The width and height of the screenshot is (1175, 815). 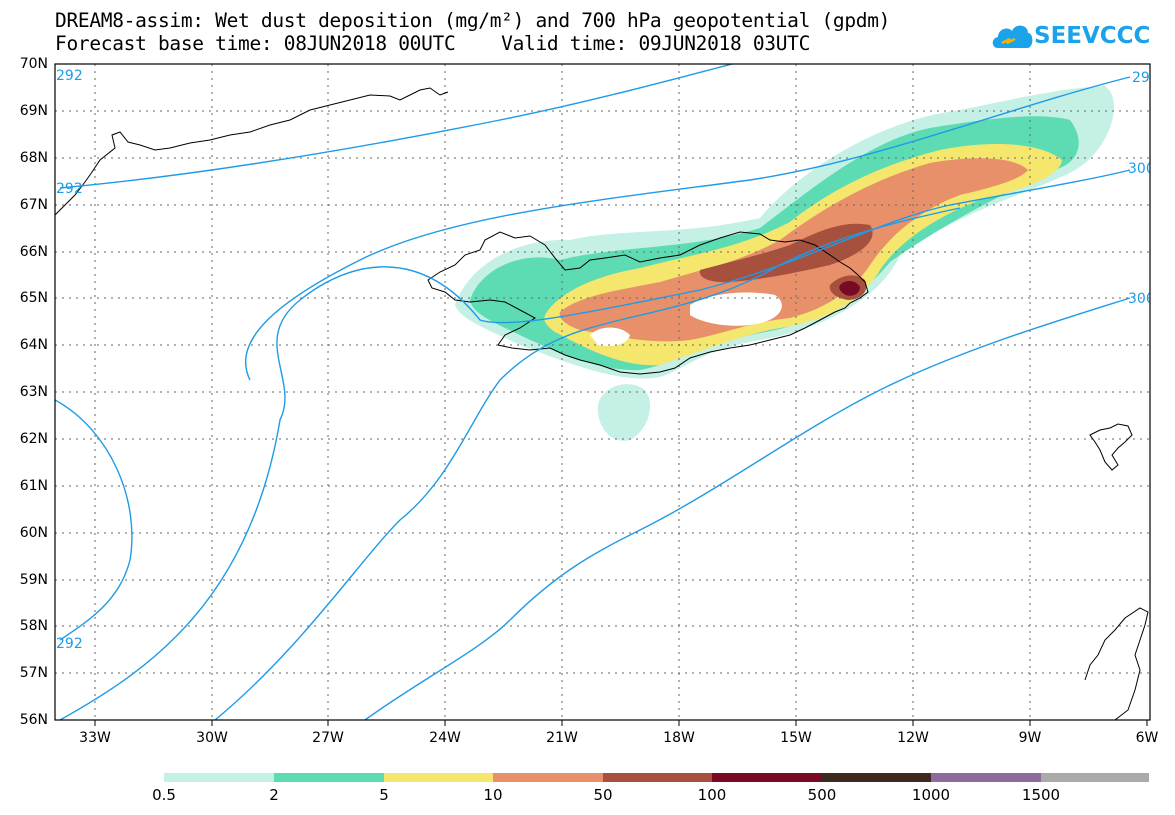 I want to click on contour-label-292-w: 292, so click(x=69, y=189).